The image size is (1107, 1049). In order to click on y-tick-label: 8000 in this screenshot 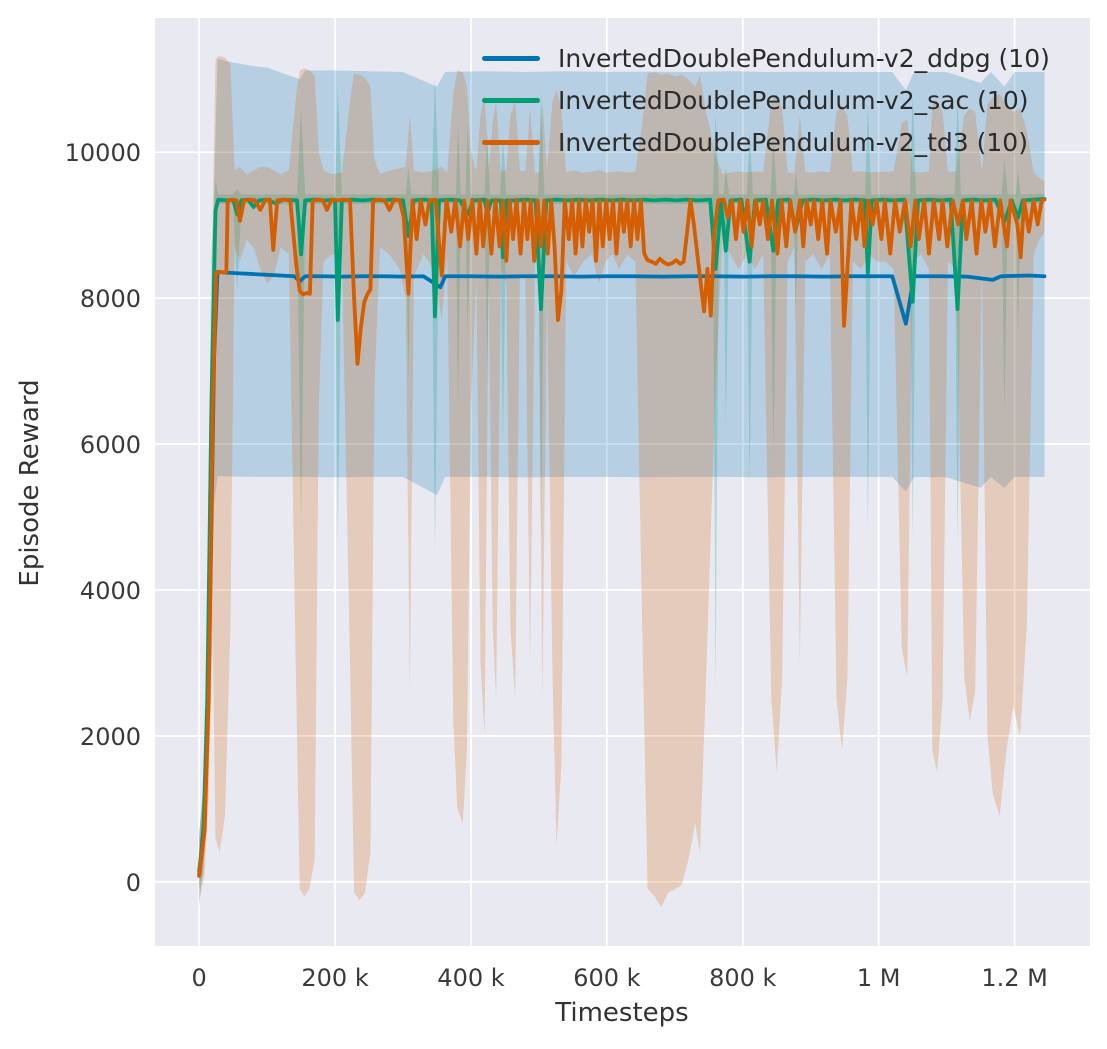, I will do `click(110, 299)`.